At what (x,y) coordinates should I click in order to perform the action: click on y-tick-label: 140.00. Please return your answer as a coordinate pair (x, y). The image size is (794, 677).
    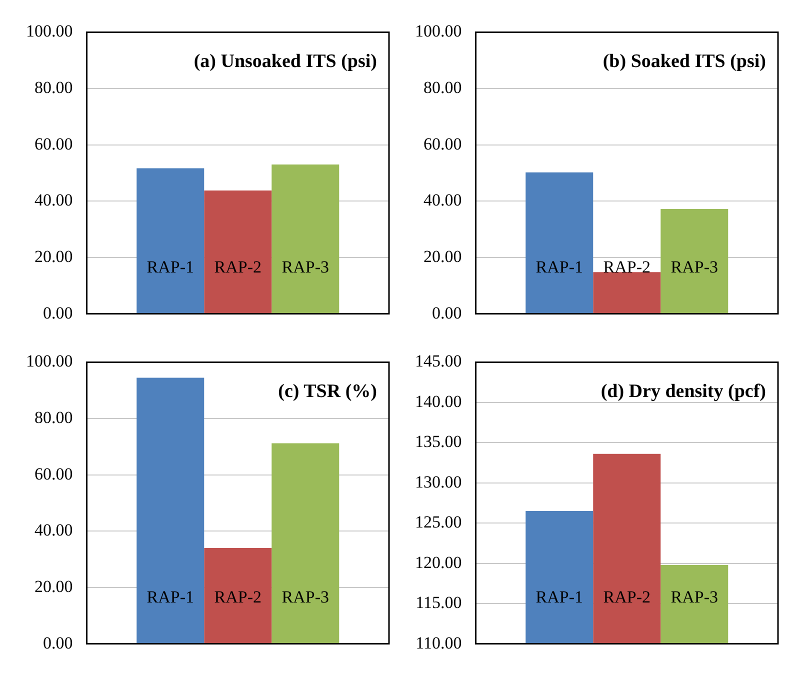
    Looking at the image, I should click on (438, 401).